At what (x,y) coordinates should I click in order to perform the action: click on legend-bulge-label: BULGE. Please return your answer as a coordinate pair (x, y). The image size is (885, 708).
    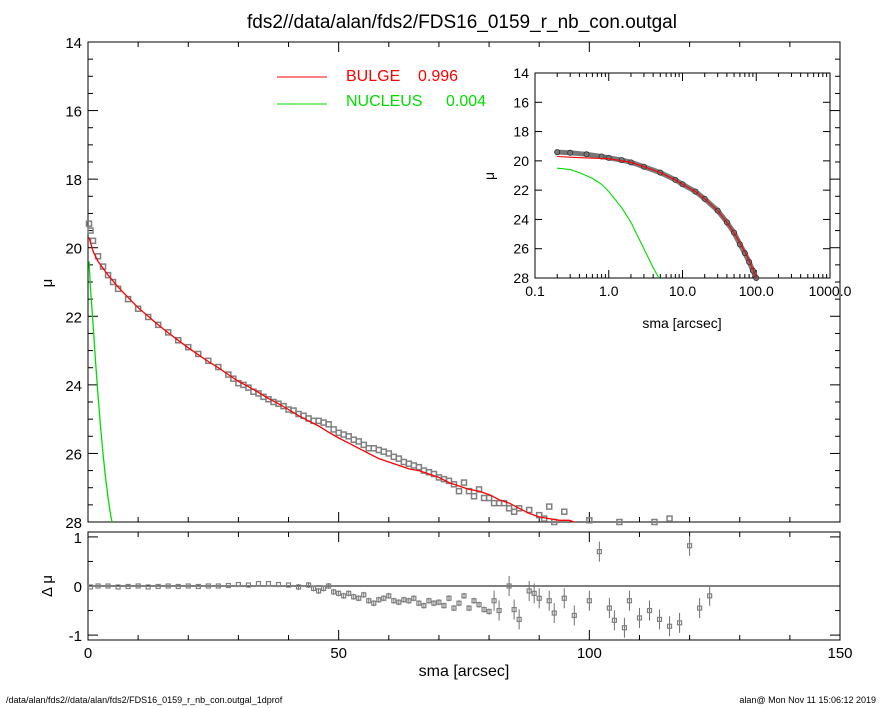
    Looking at the image, I should click on (373, 76).